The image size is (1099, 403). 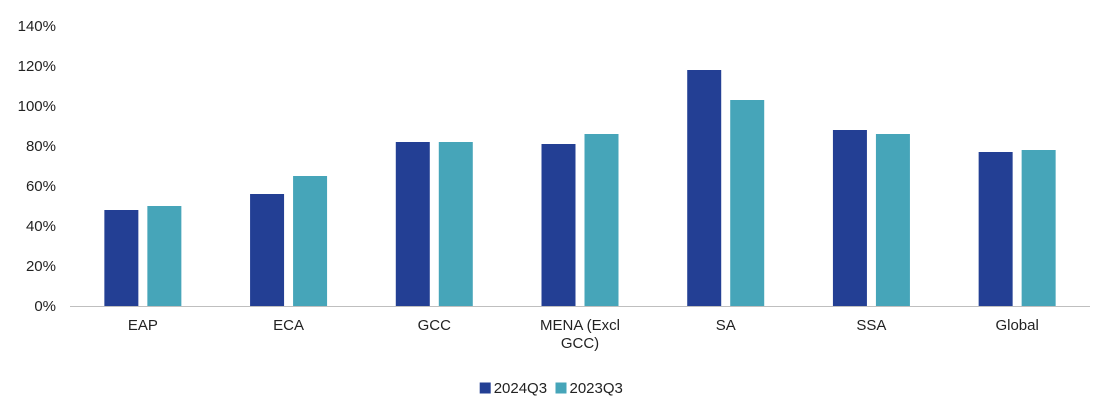 What do you see at coordinates (41, 226) in the screenshot?
I see `y-tick-label: 40%` at bounding box center [41, 226].